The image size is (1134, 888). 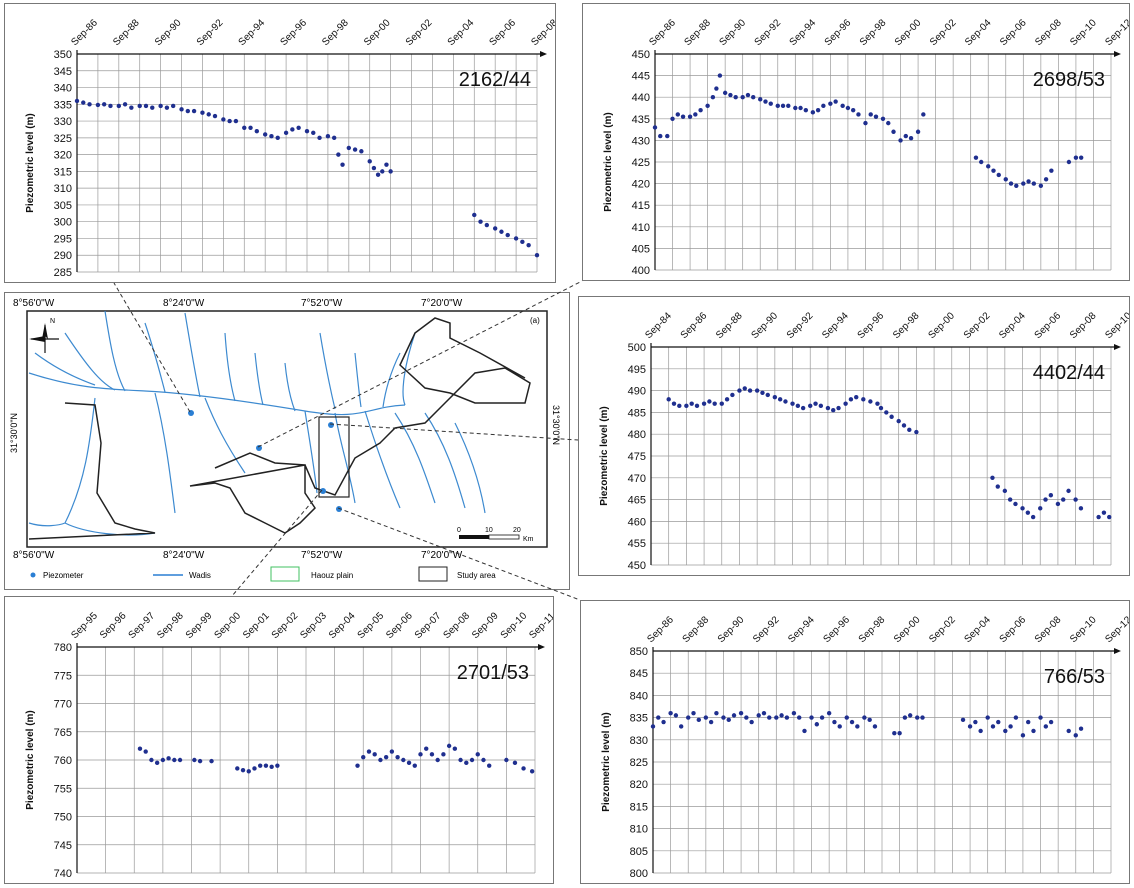 What do you see at coordinates (63, 72) in the screenshot?
I see `y-tick-label: 345` at bounding box center [63, 72].